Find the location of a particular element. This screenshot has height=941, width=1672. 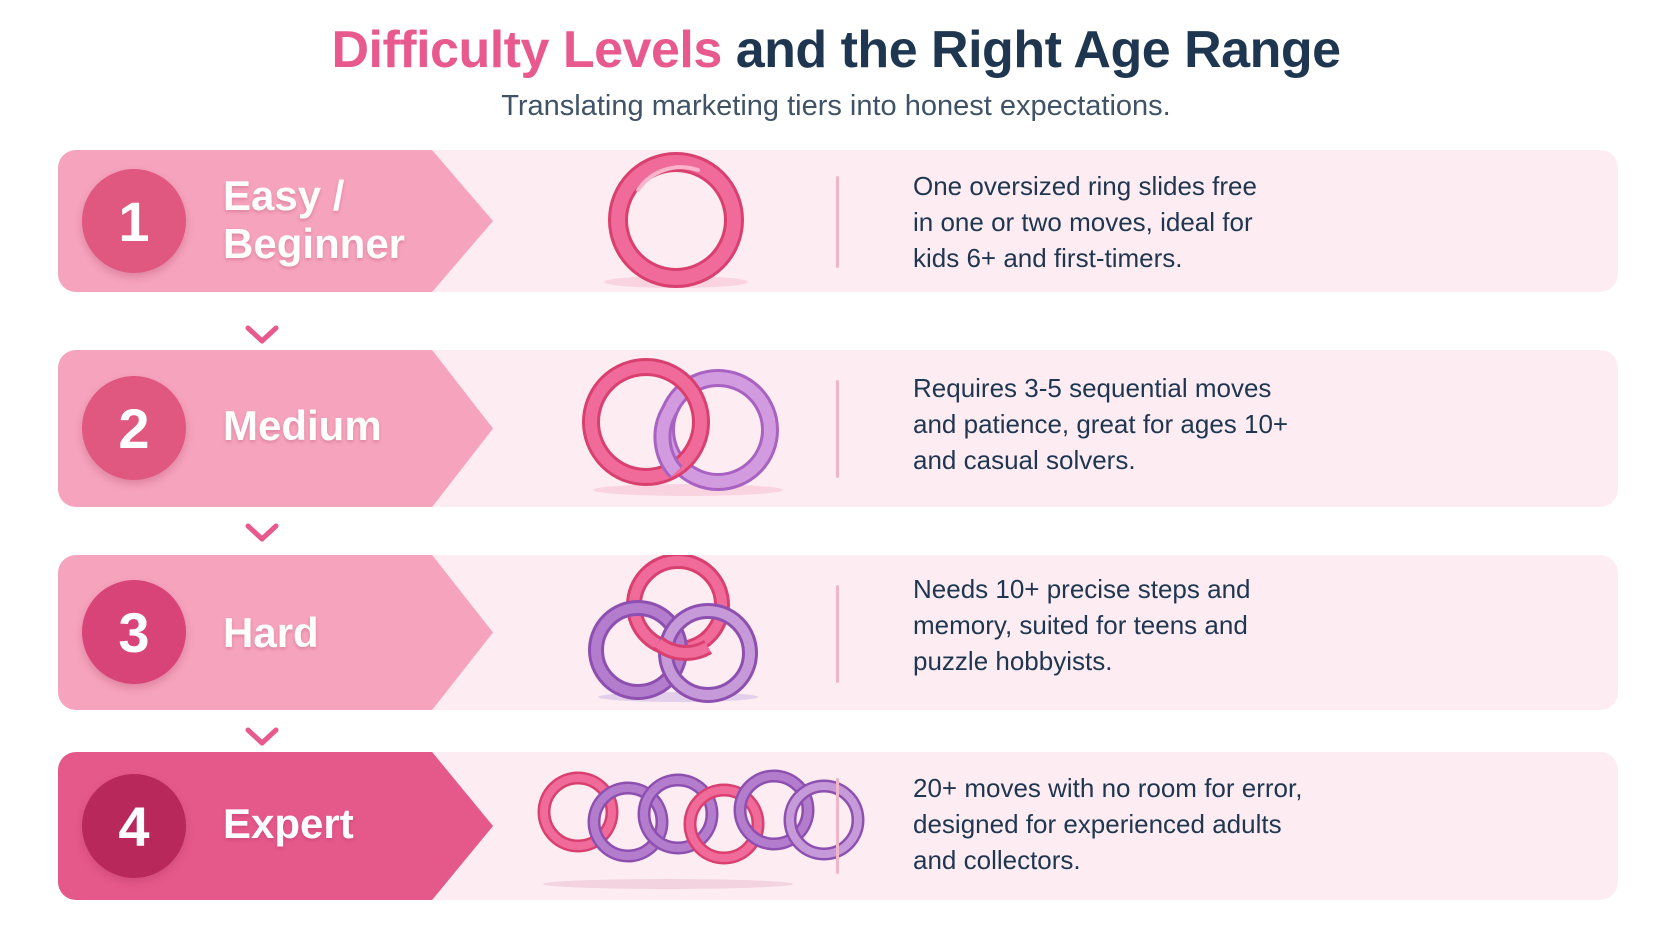

level-1-label-line-2: Beginner is located at coordinates (314, 243).